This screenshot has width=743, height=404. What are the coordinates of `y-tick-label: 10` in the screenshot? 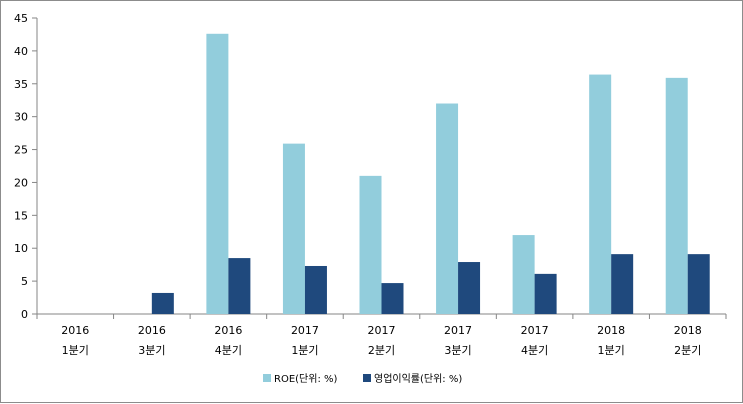 It's located at (21, 248).